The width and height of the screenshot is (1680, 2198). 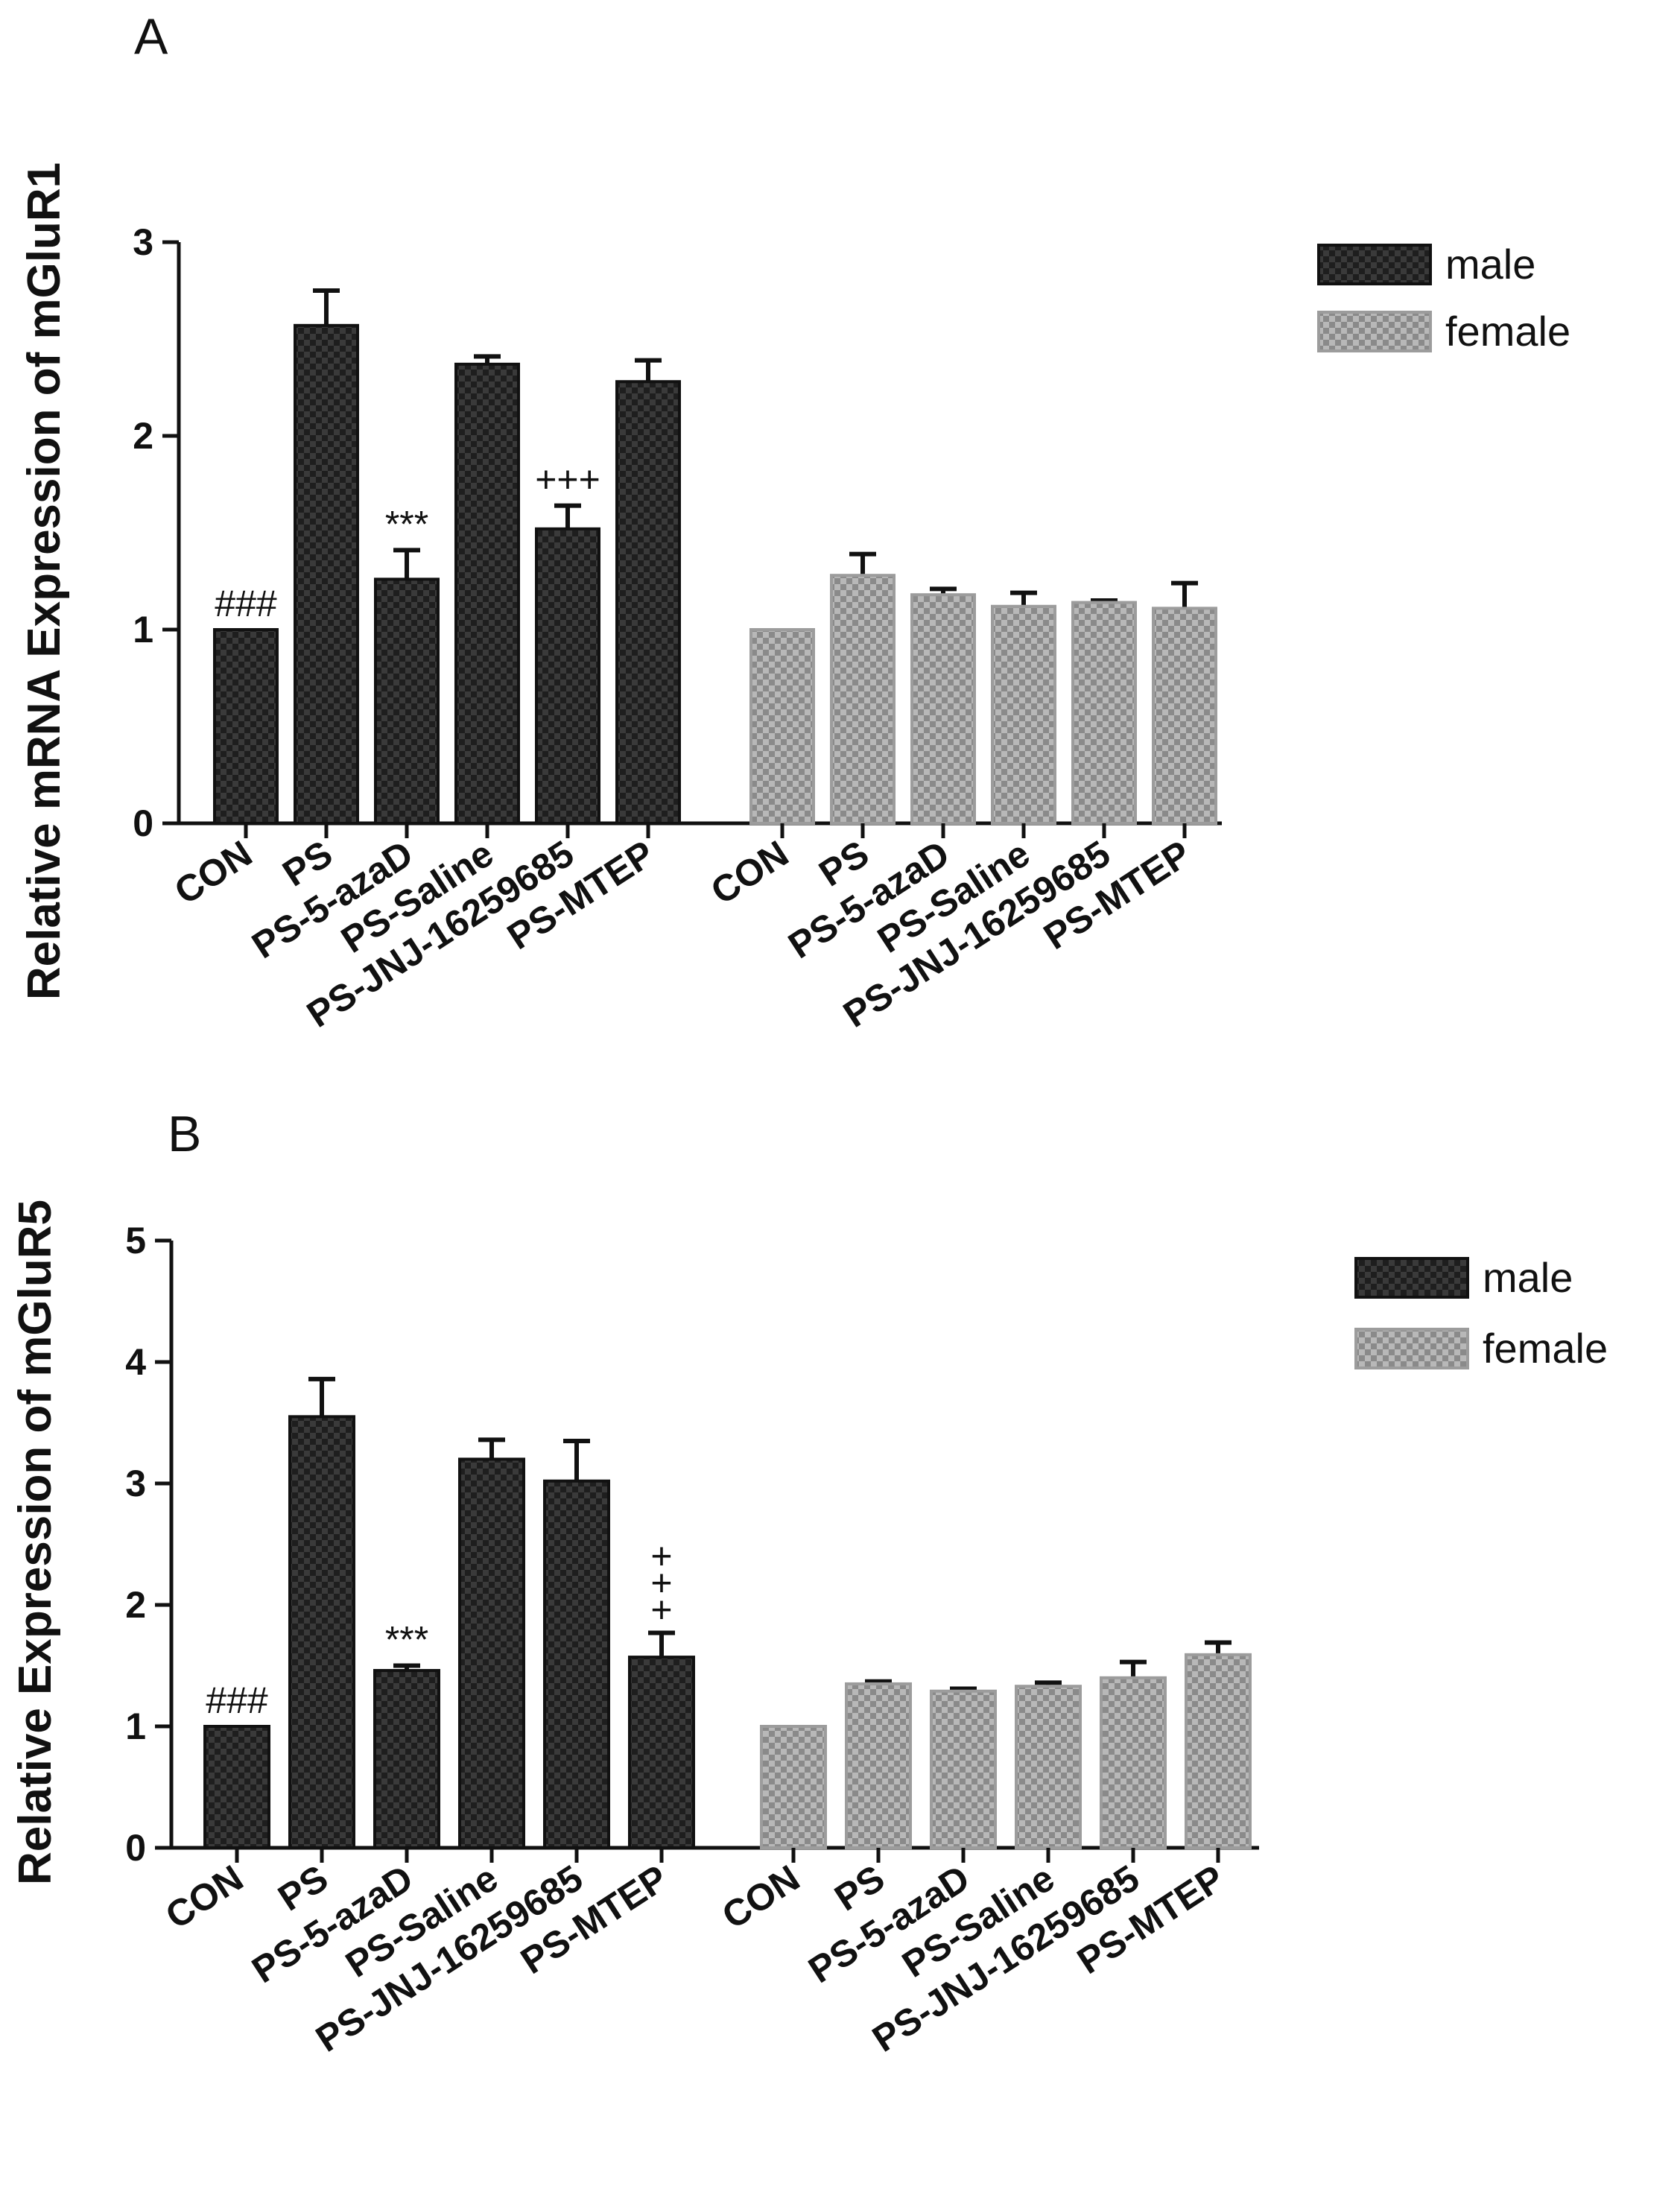 What do you see at coordinates (184, 1134) in the screenshot?
I see `panel-letter-b: B` at bounding box center [184, 1134].